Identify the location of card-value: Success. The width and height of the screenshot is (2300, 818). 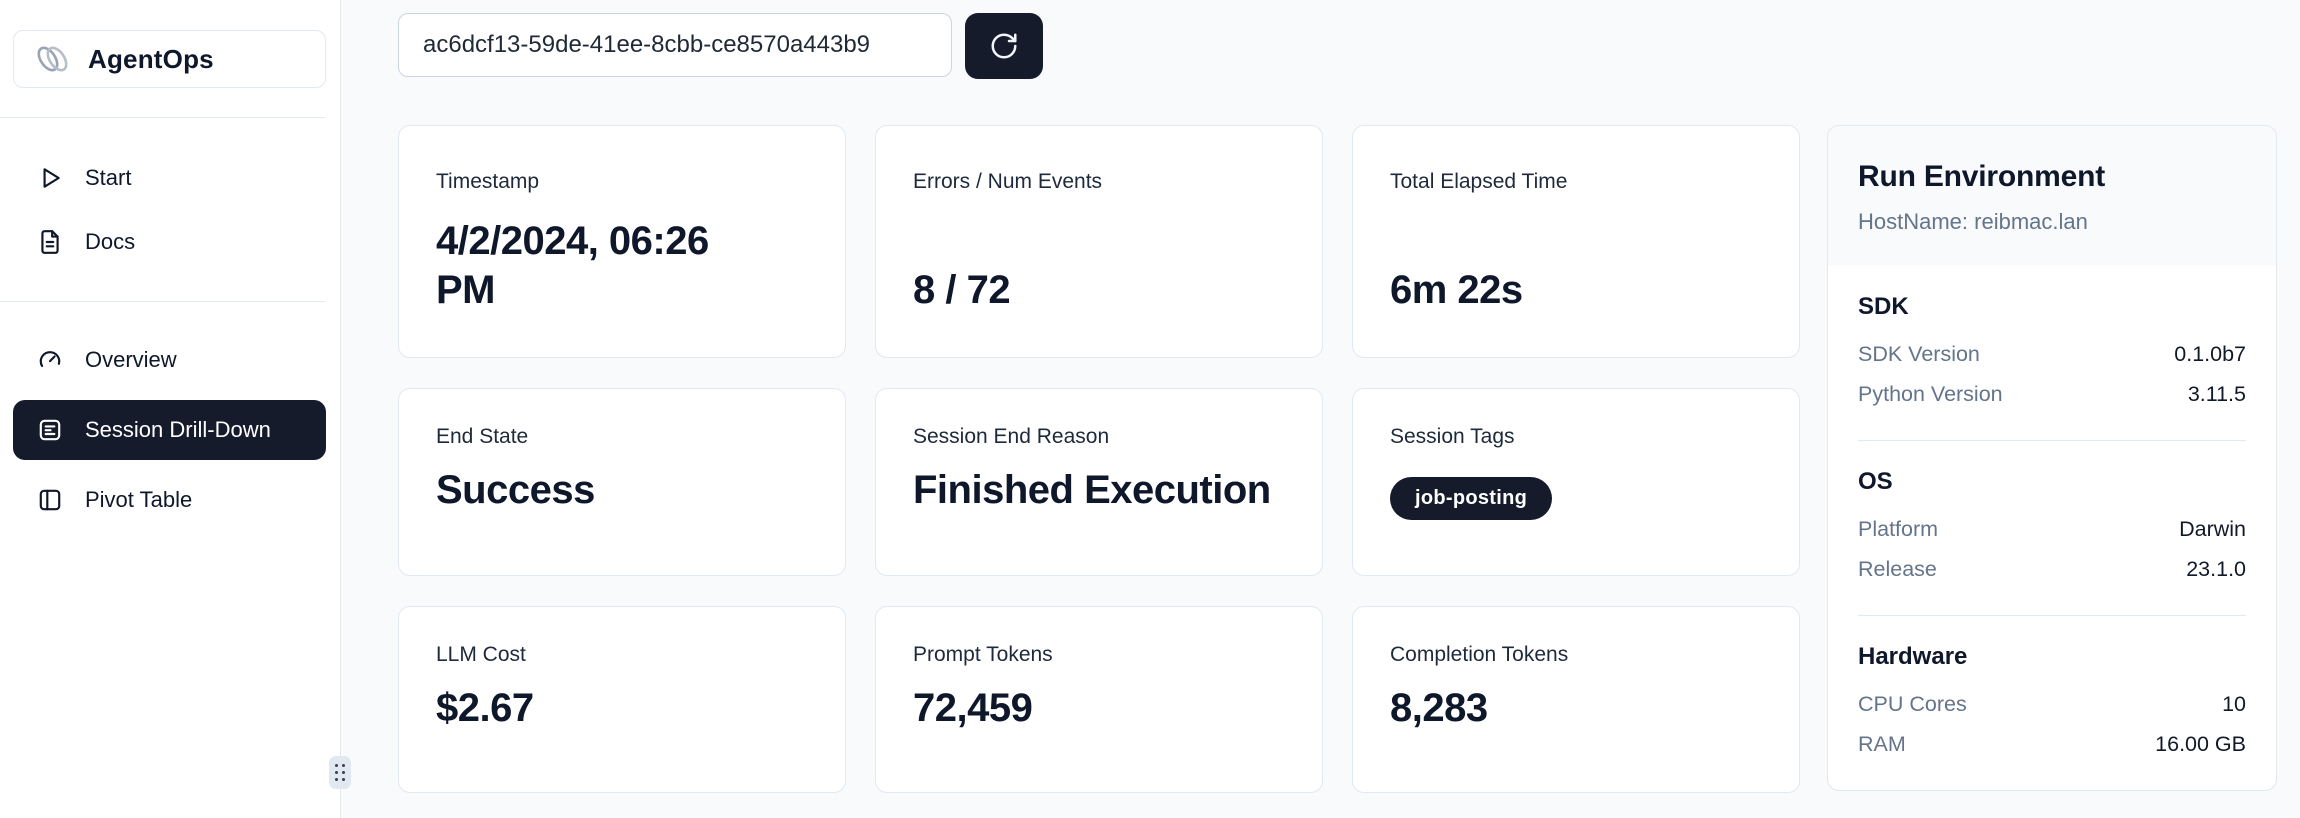
(515, 490).